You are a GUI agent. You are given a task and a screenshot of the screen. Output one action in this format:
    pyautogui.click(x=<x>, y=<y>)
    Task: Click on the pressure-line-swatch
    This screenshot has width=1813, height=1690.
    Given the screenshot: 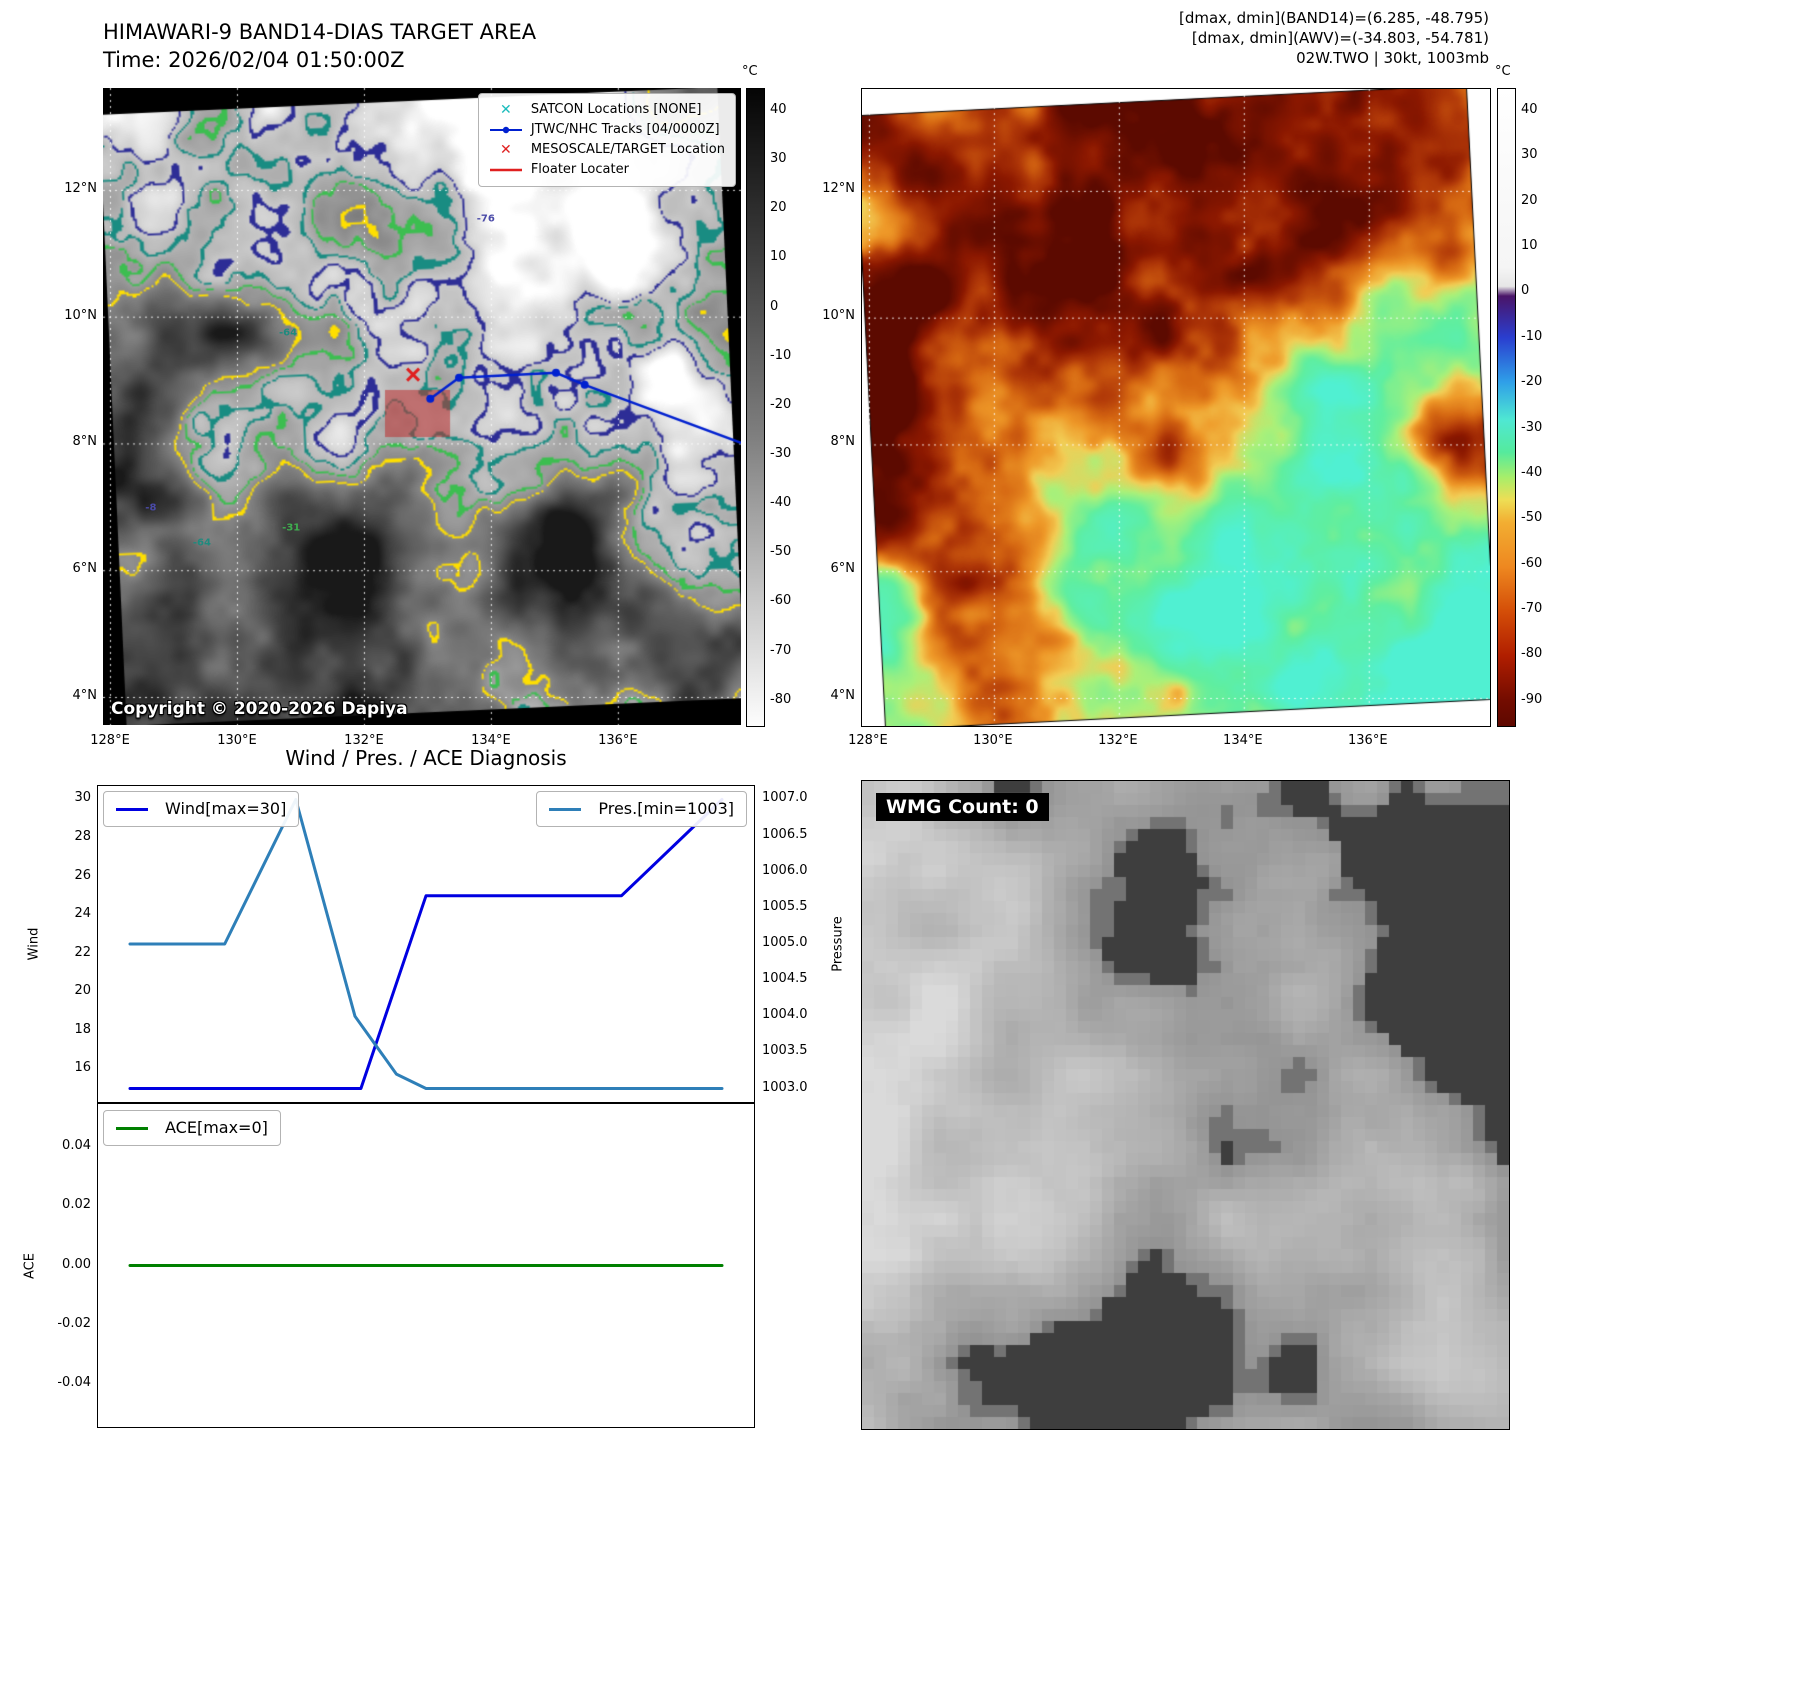 What is the action you would take?
    pyautogui.click(x=565, y=809)
    